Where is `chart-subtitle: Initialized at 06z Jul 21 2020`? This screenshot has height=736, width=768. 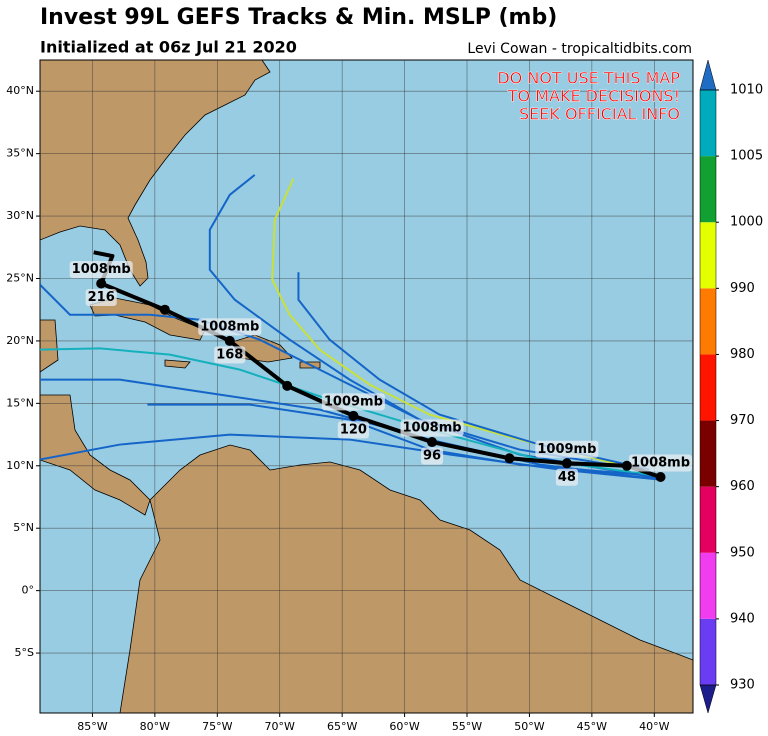 chart-subtitle: Initialized at 06z Jul 21 2020 is located at coordinates (168, 47).